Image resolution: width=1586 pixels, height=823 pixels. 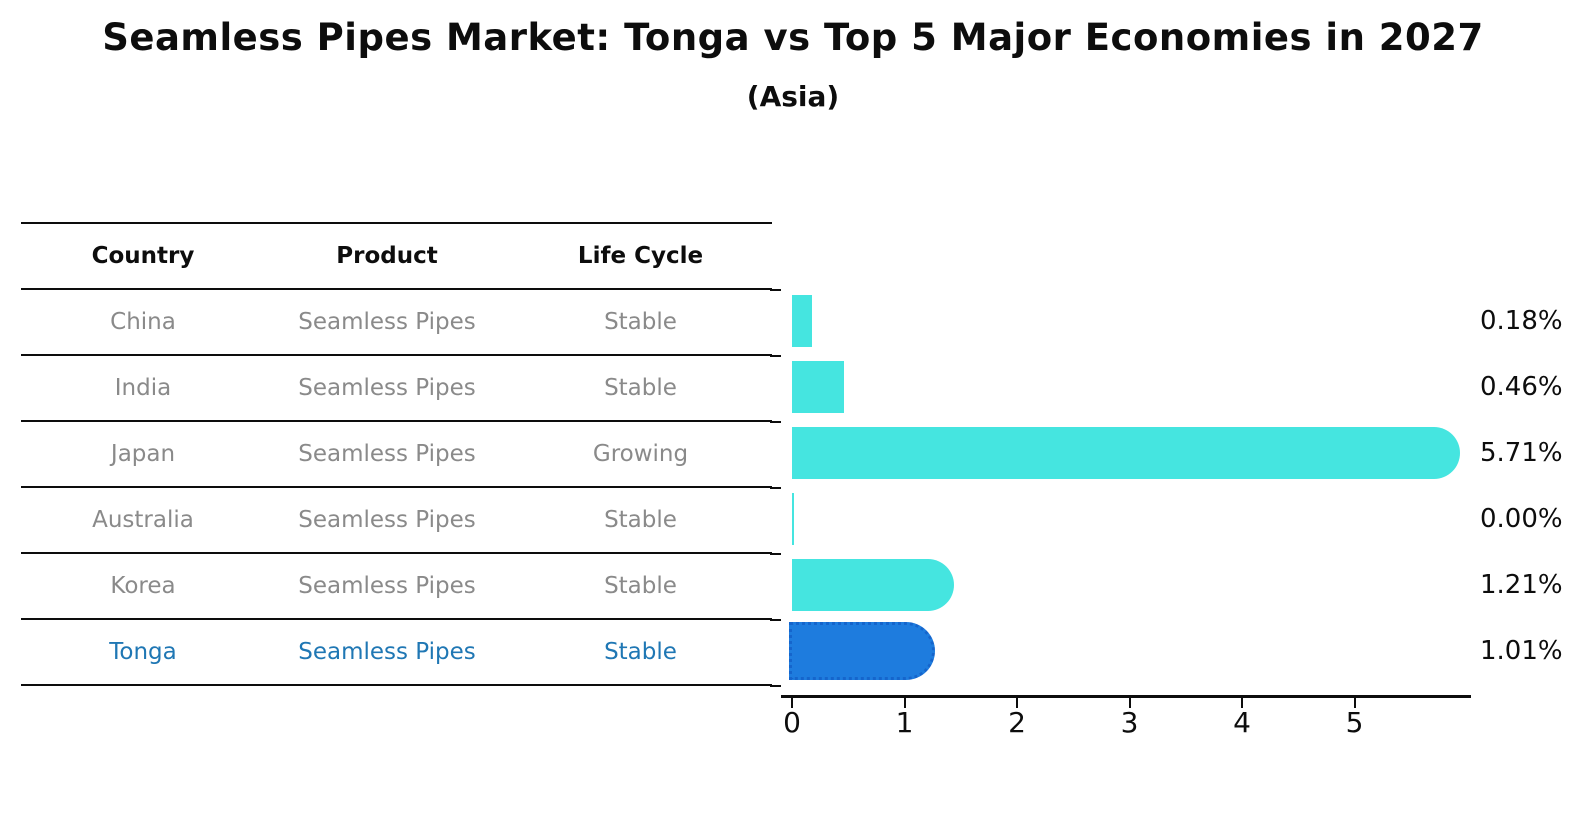 What do you see at coordinates (1521, 585) in the screenshot?
I see `value-label: 1.21%` at bounding box center [1521, 585].